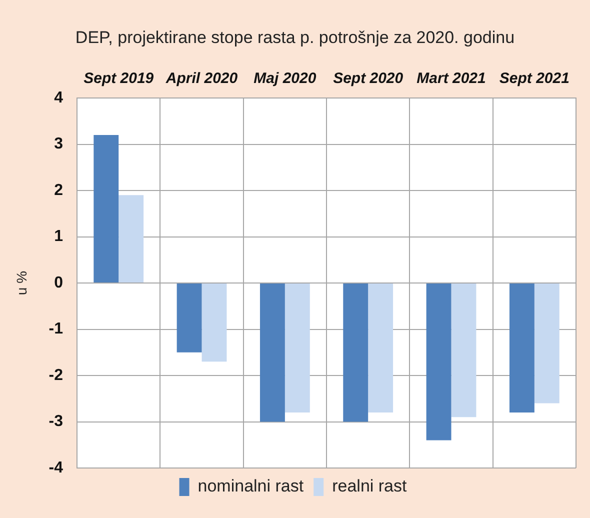  I want to click on y-tick-label: 2, so click(59, 190).